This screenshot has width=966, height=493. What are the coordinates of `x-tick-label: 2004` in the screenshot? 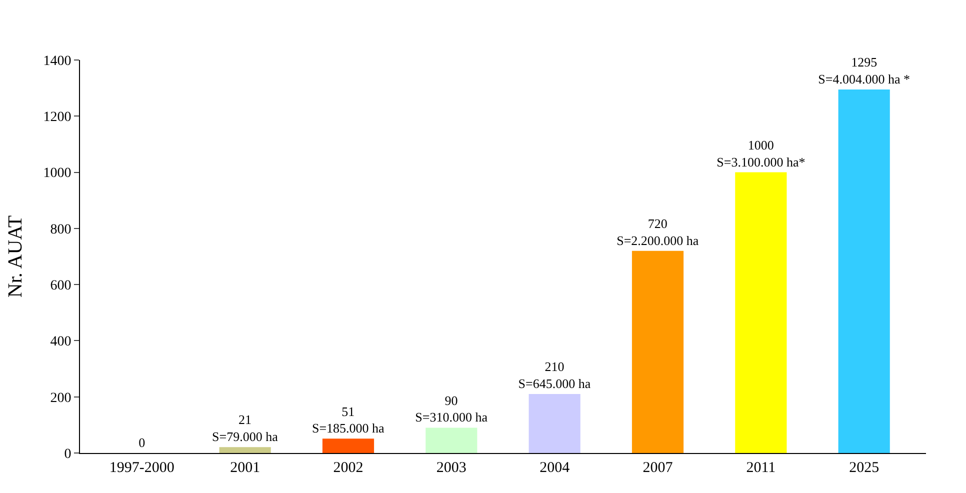 It's located at (555, 468).